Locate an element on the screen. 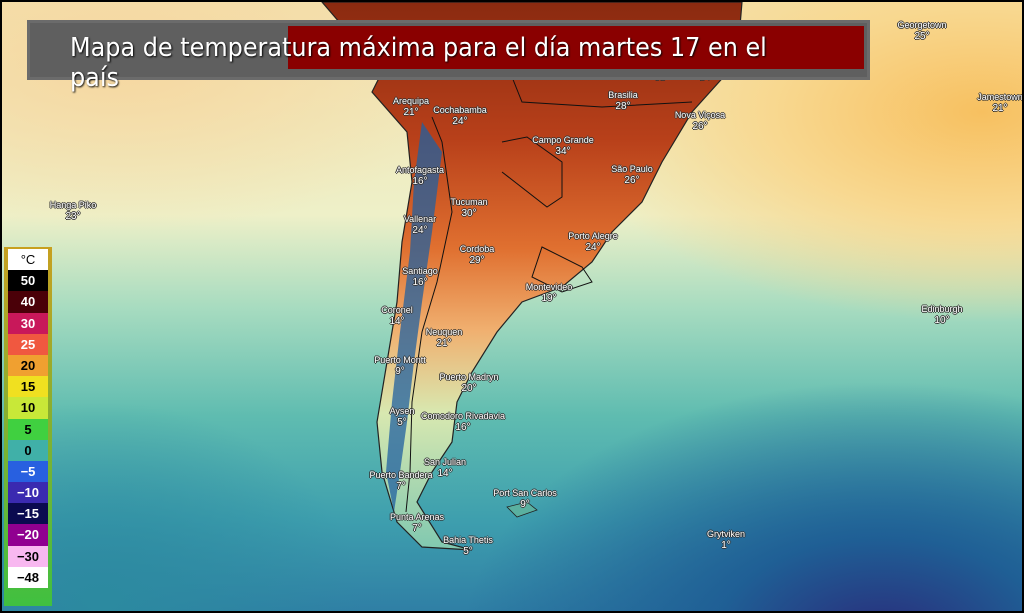  city-name: Jamestown is located at coordinates (999, 97).